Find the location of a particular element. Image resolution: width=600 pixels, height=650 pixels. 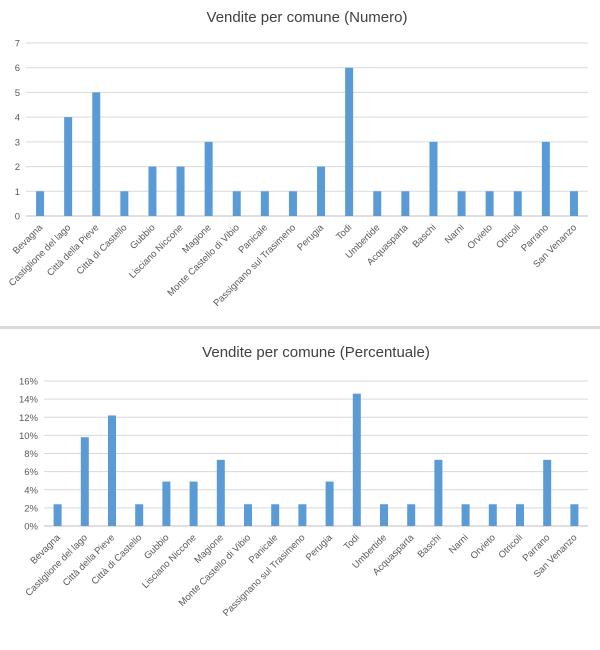

y-tick-label: 3 is located at coordinates (17, 142).